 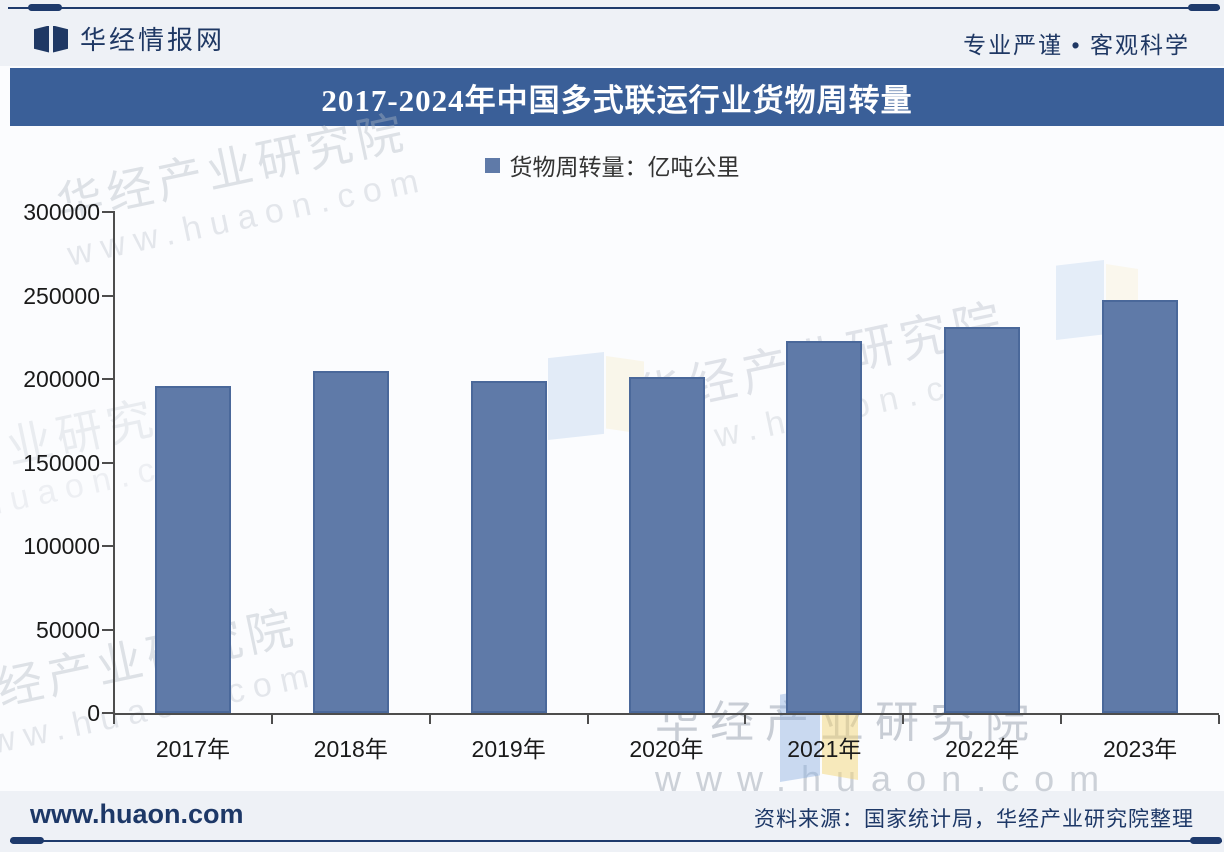 What do you see at coordinates (616, 841) in the screenshot?
I see `bottom-border-line` at bounding box center [616, 841].